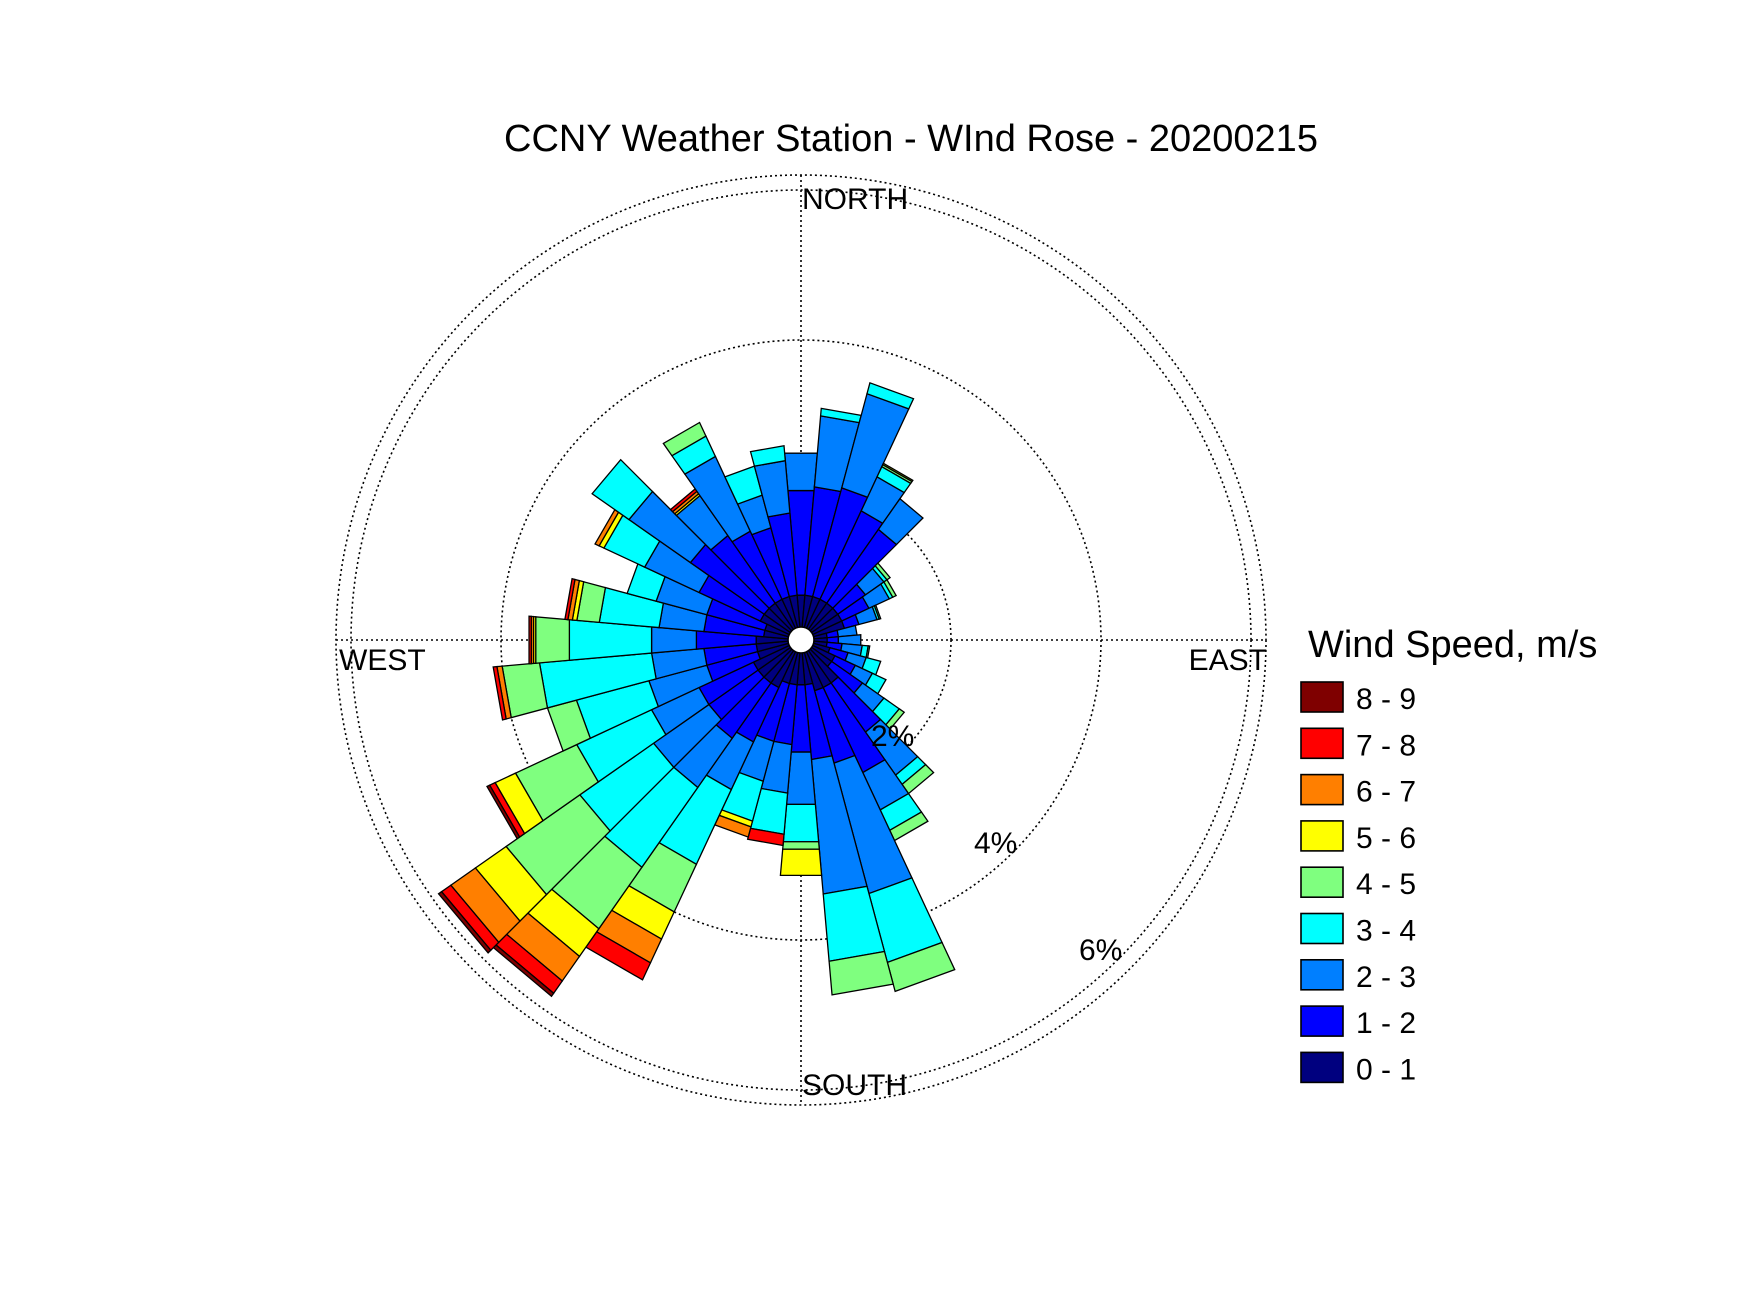 This screenshot has height=1313, width=1750. I want to click on legend-label-8: 8 - 9, so click(1386, 699).